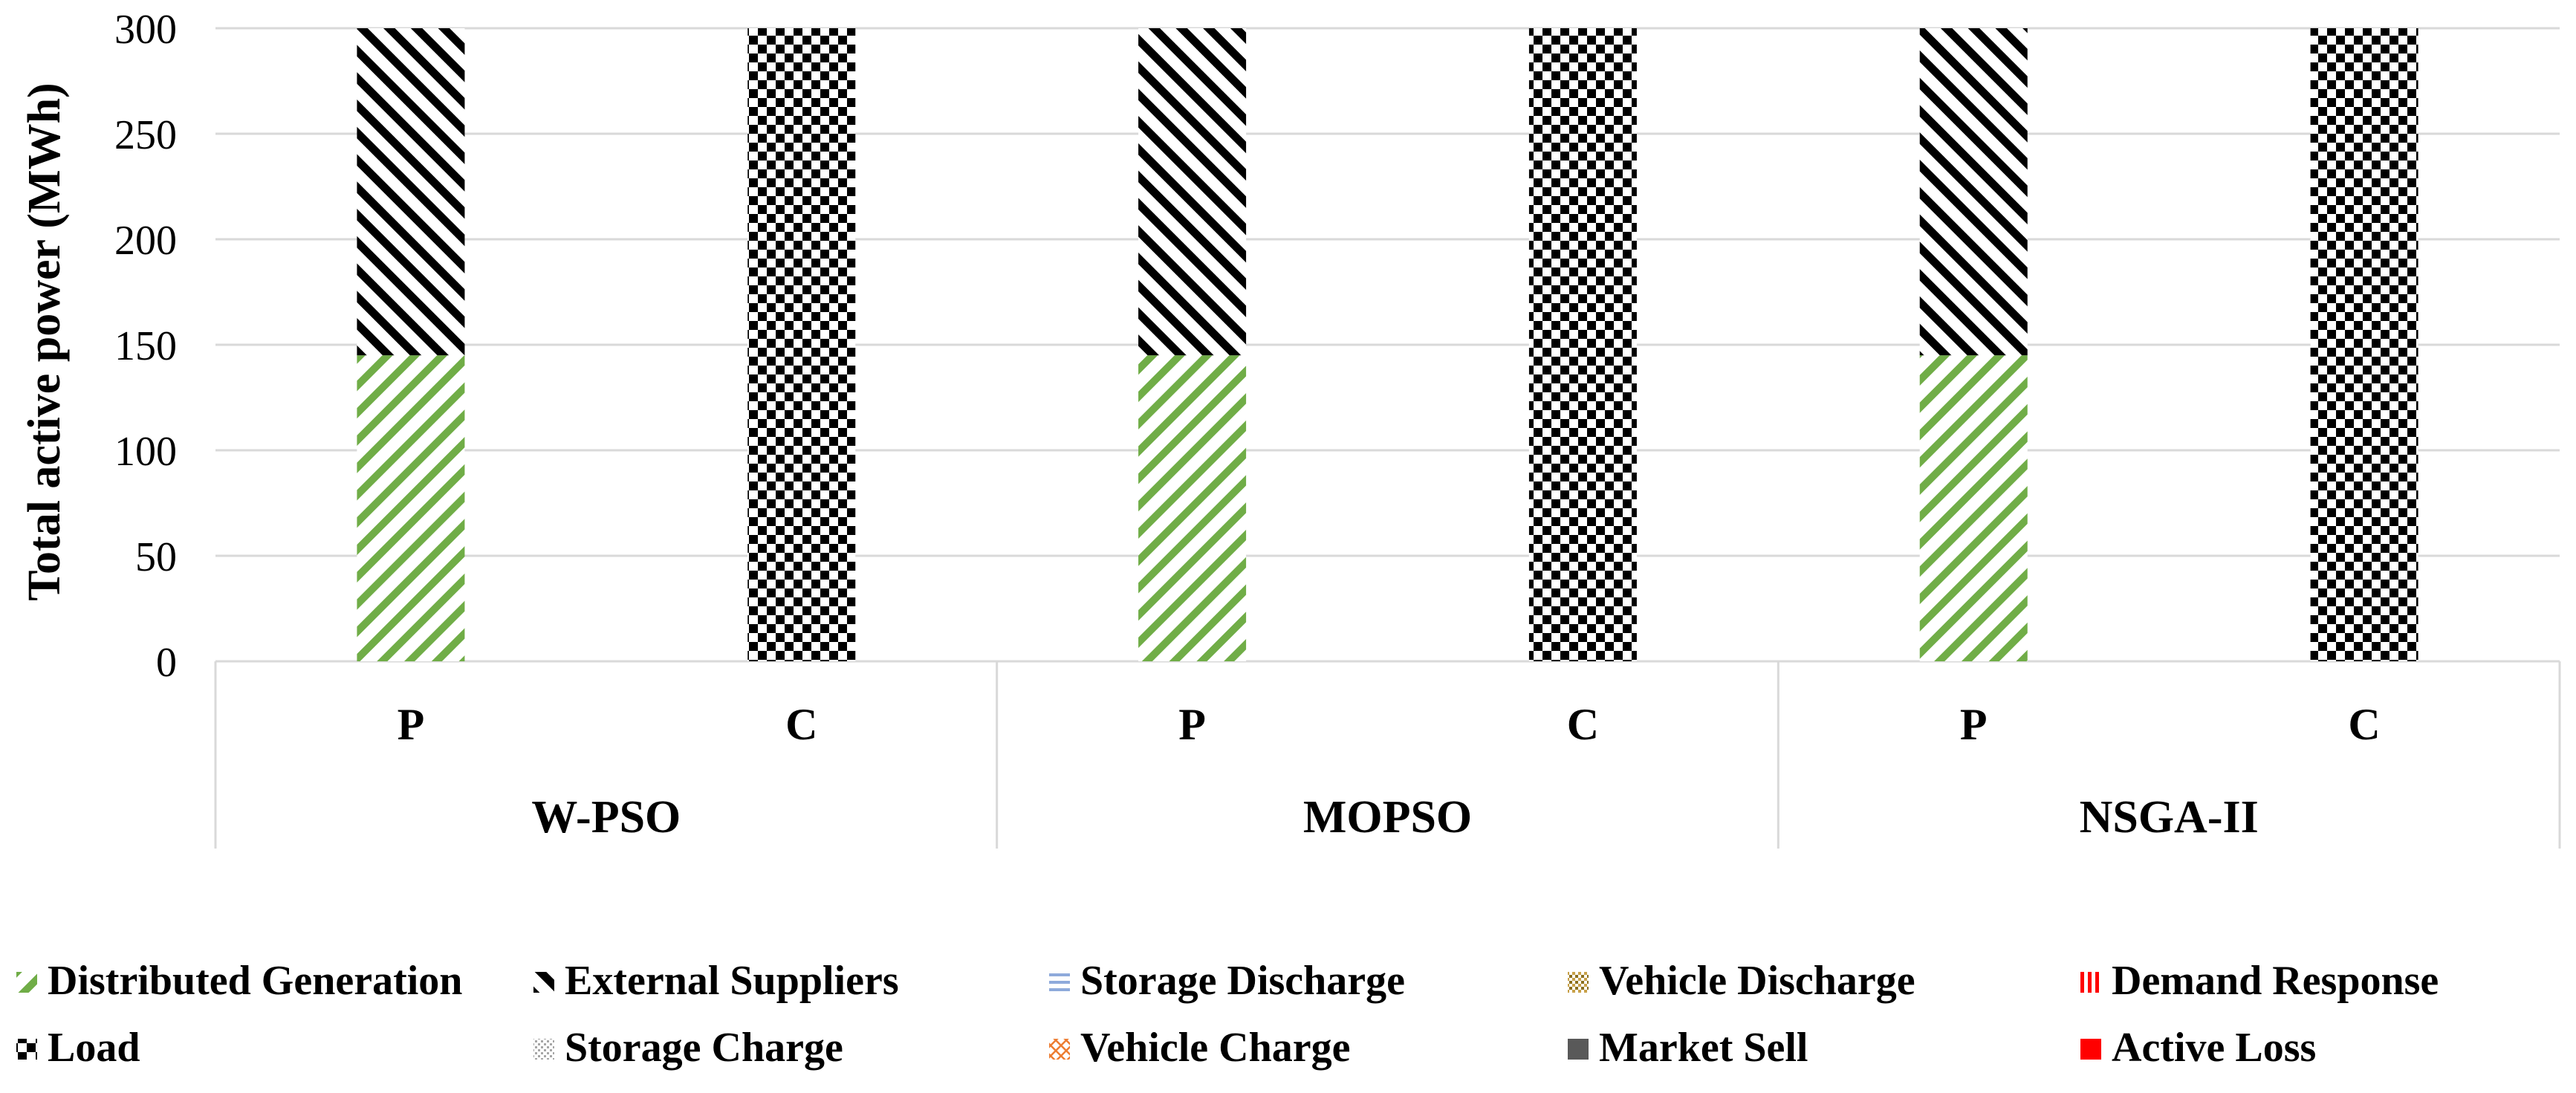  What do you see at coordinates (2169, 817) in the screenshot?
I see `group-label: NSGA-II` at bounding box center [2169, 817].